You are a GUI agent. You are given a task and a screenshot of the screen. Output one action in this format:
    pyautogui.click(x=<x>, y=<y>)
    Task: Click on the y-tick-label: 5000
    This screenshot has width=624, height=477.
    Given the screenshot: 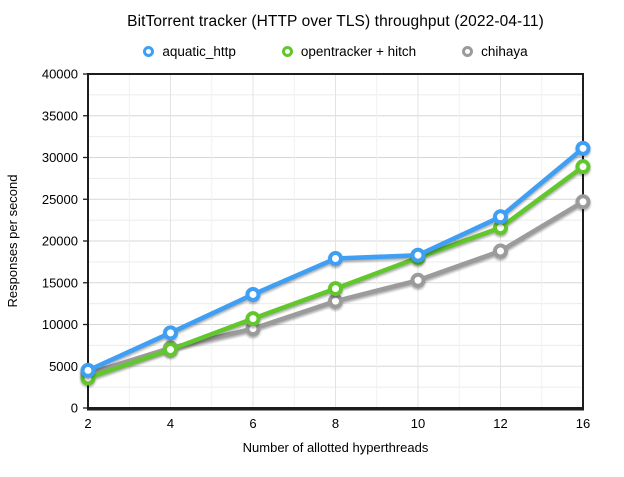 What is the action you would take?
    pyautogui.click(x=63, y=366)
    